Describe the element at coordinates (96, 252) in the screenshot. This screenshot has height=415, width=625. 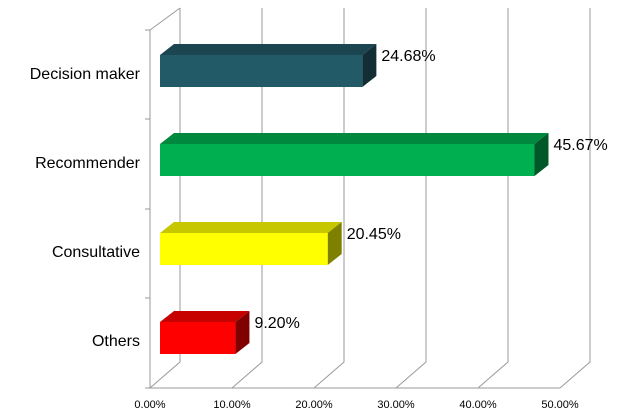
I see `category-label: Consultative` at that location.